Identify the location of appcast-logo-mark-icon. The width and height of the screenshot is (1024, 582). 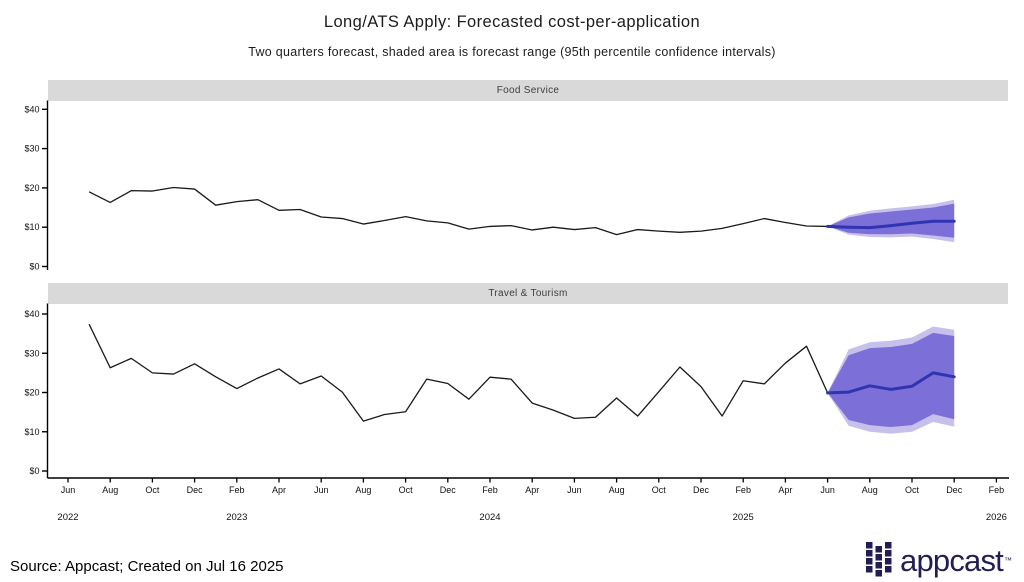
(879, 559).